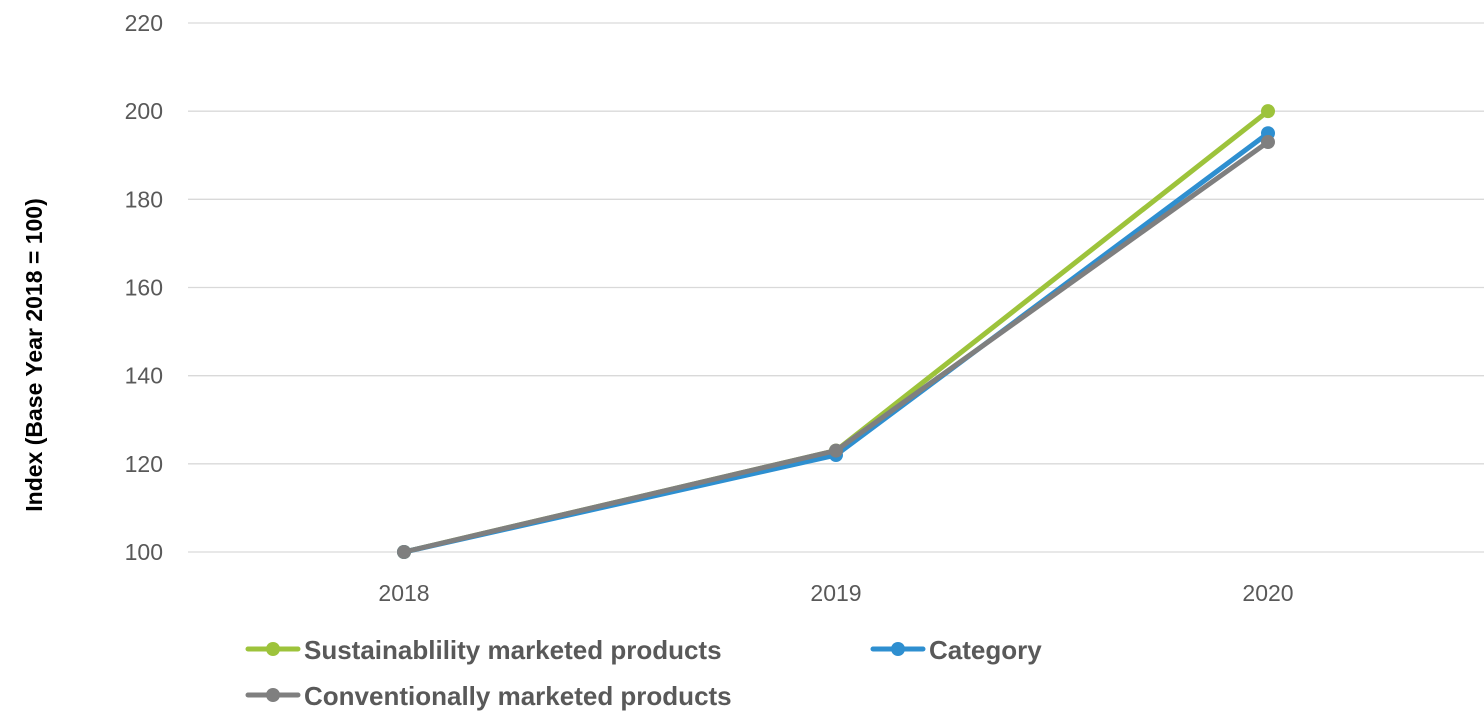 The width and height of the screenshot is (1484, 714). Describe the element at coordinates (144, 111) in the screenshot. I see `y-tick-label: 200` at that location.